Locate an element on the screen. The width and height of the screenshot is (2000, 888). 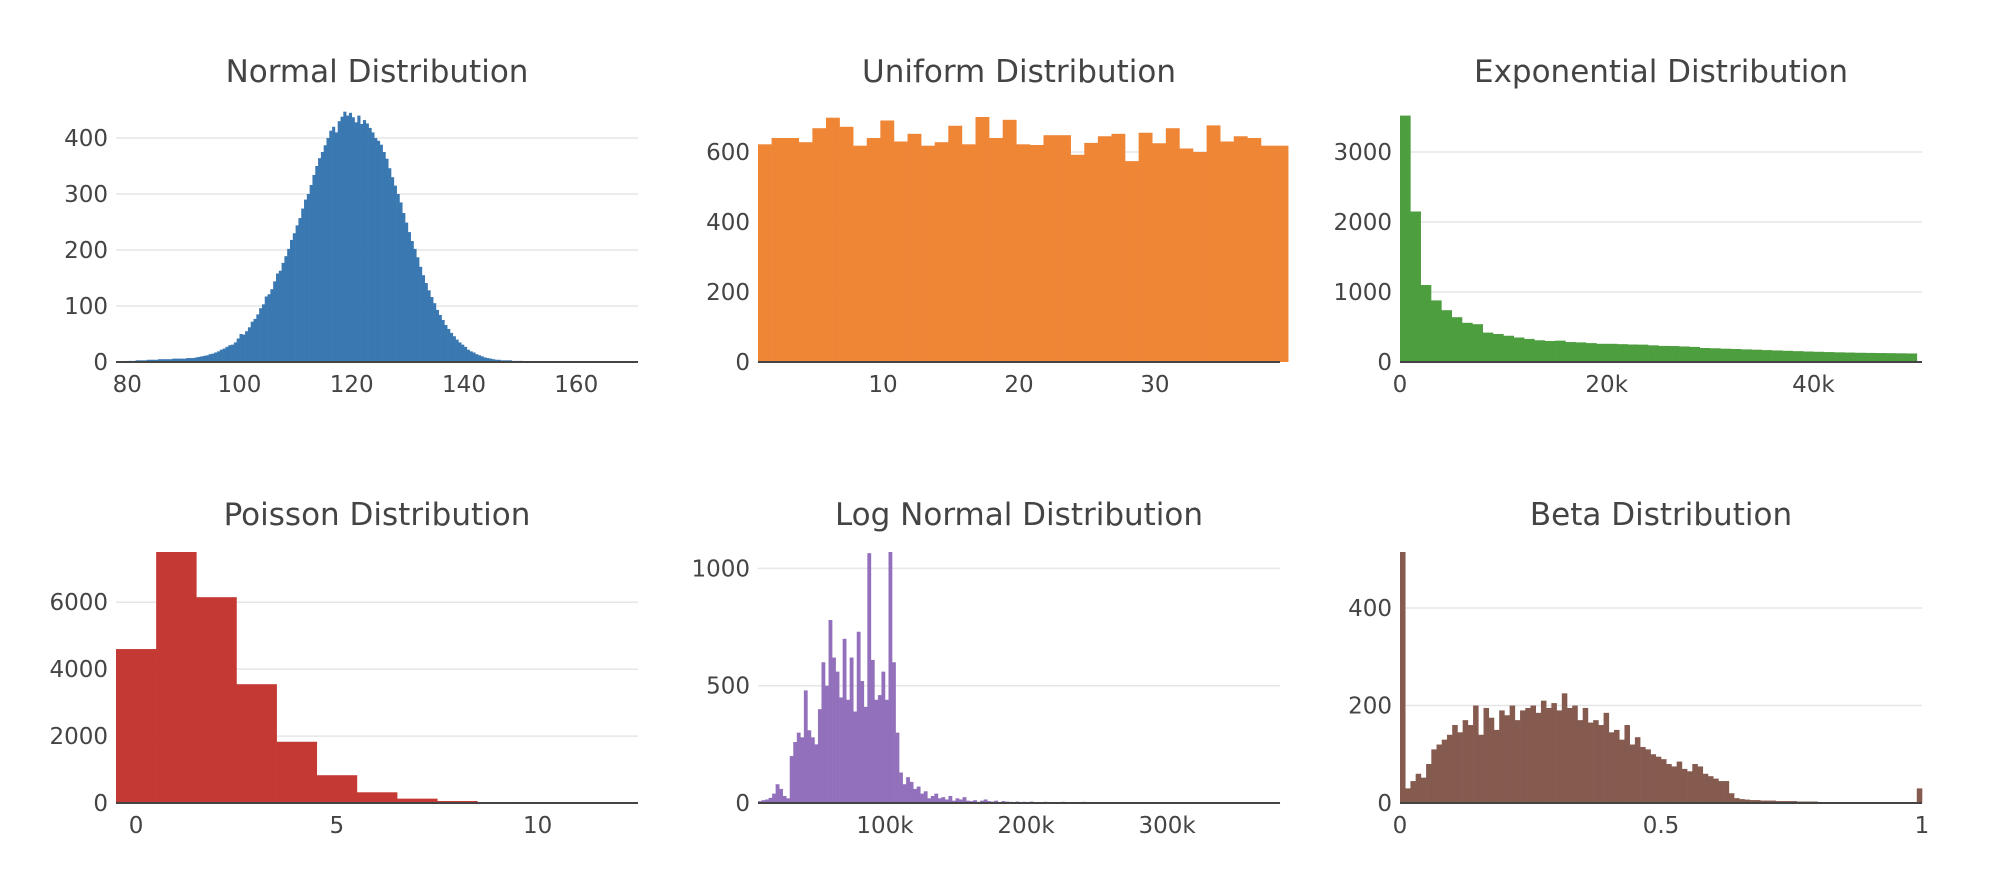
x-tick-label: 0.5 is located at coordinates (1661, 826).